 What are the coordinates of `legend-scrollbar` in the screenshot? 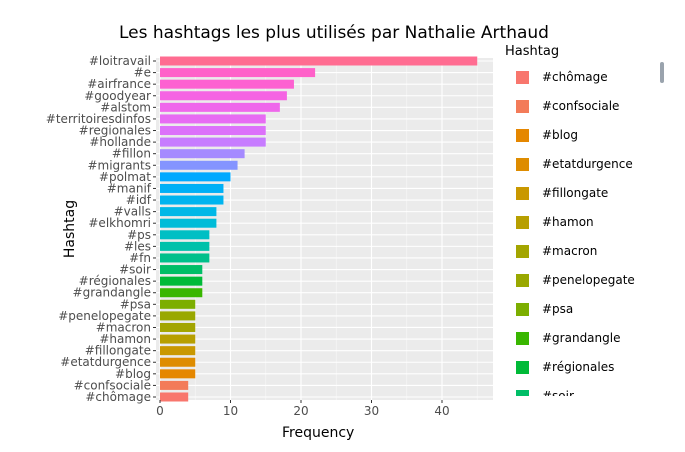 It's located at (662, 72).